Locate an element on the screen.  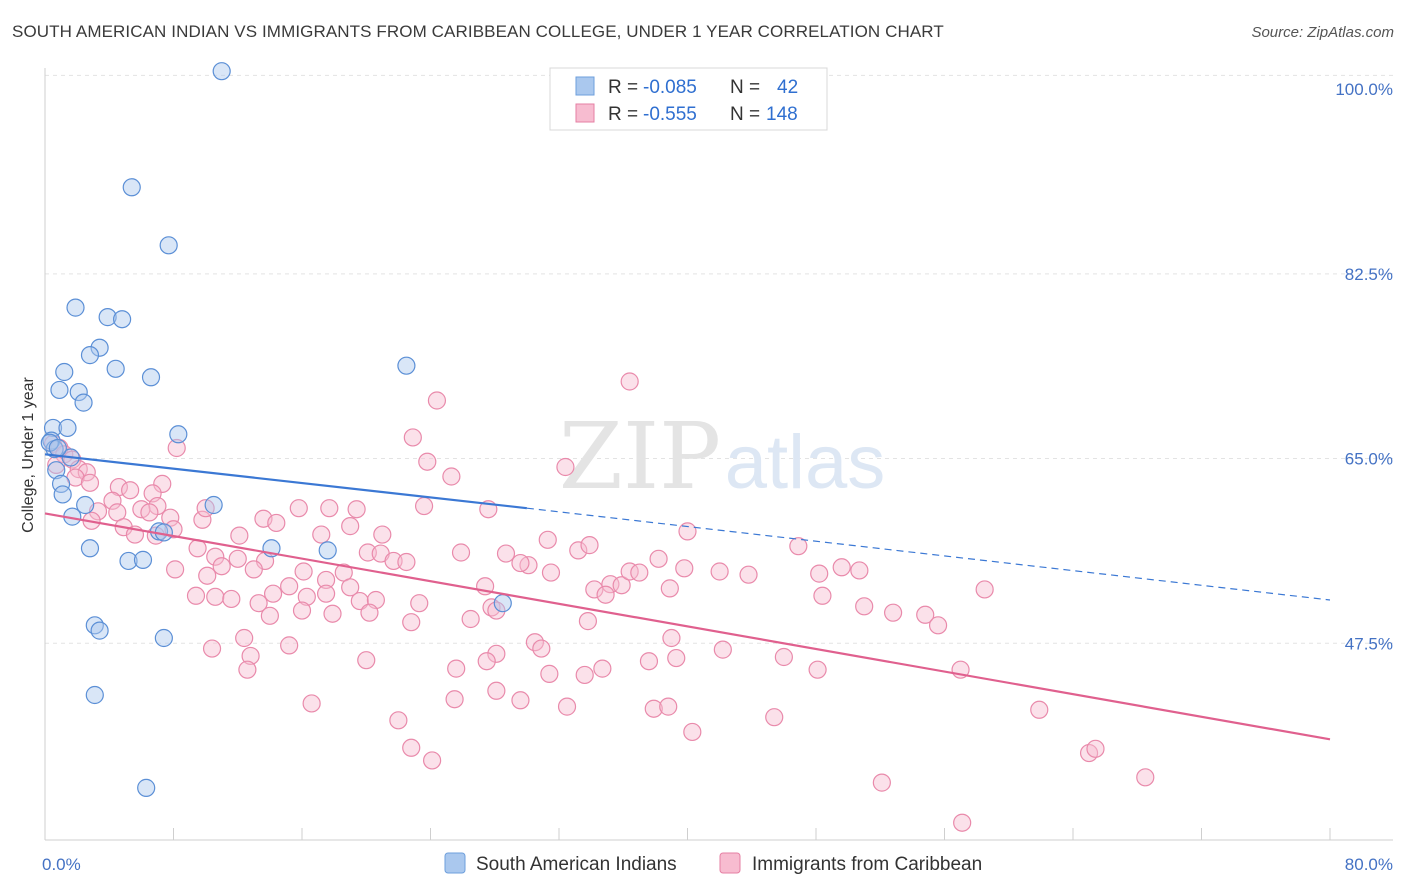
legend-r-value-0: -0.085 is located at coordinates (670, 87).